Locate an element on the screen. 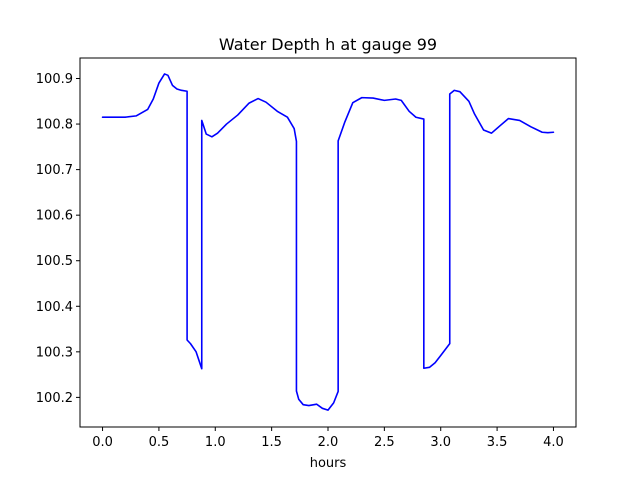 This screenshot has height=480, width=640. y-tick-label: 100.5 is located at coordinates (54, 261).